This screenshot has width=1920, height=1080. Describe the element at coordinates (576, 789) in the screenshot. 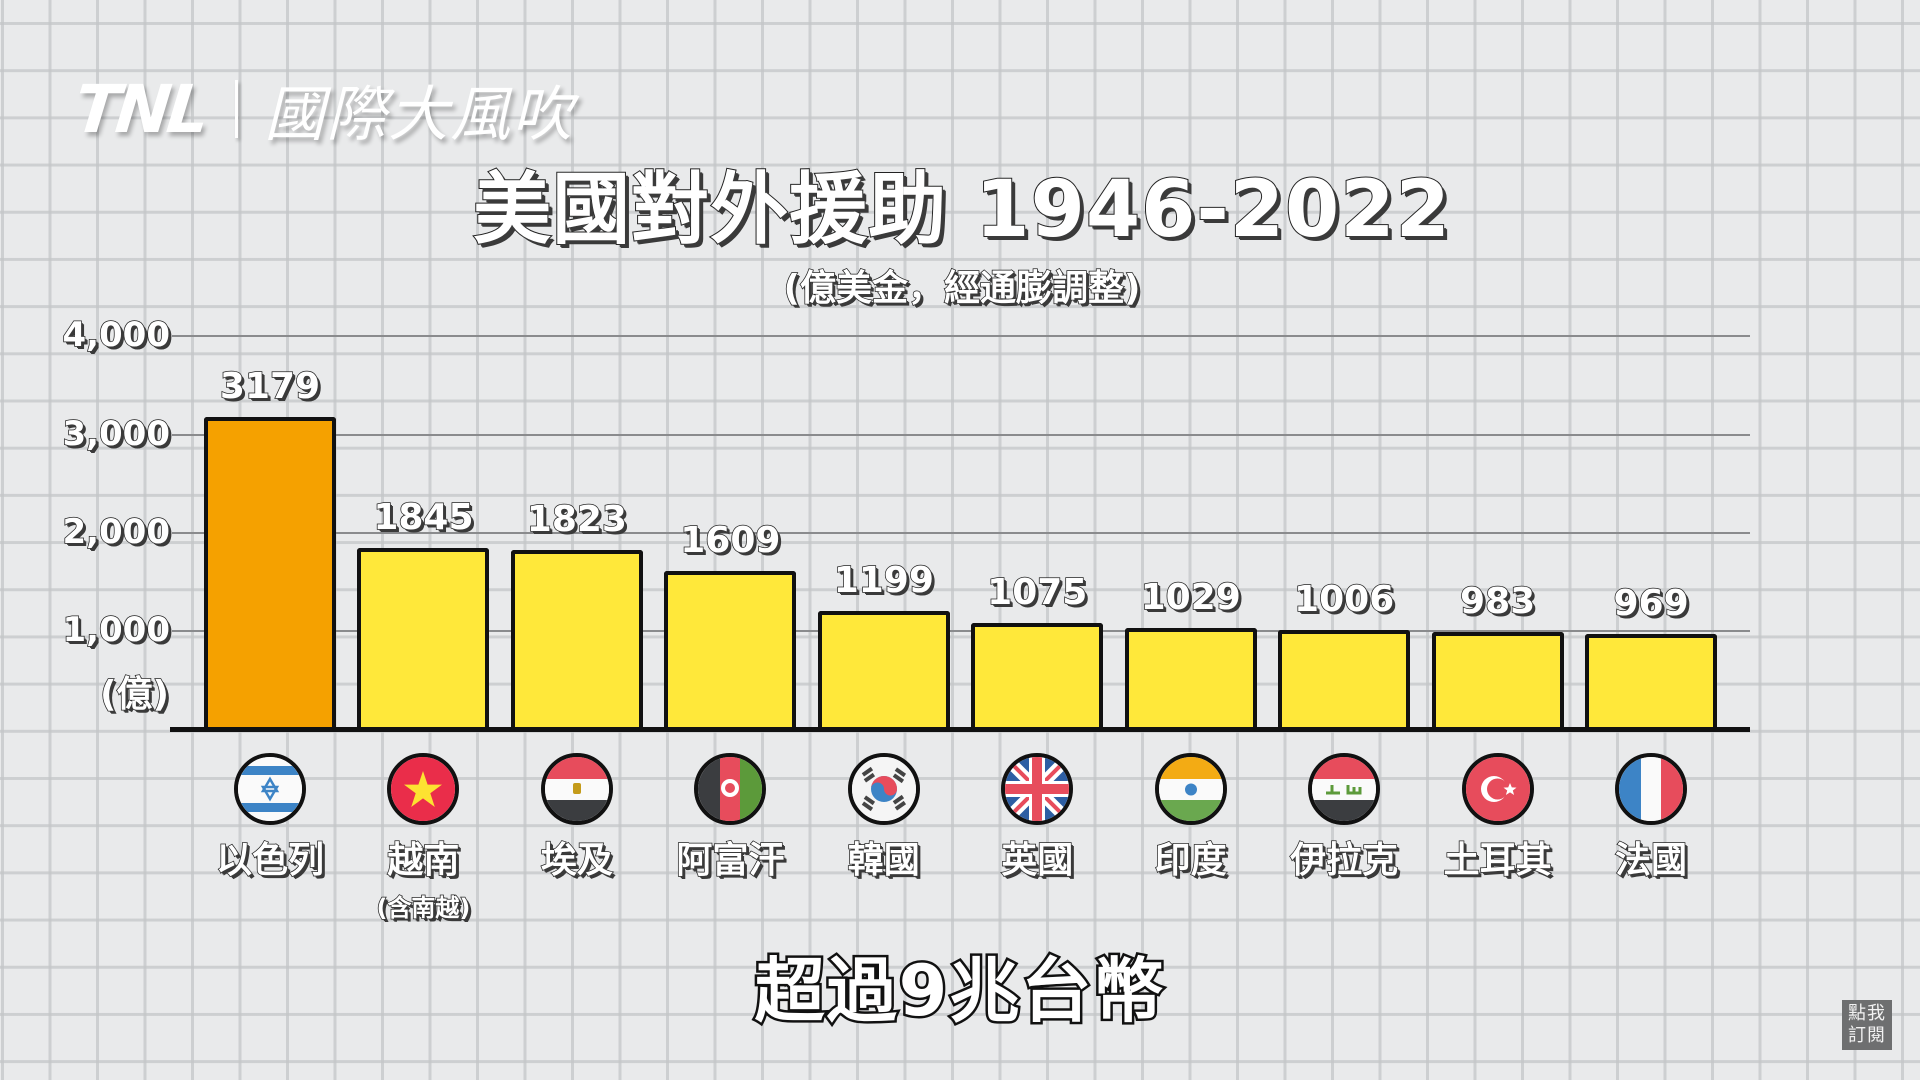

I see `egypt-flag-icon` at that location.